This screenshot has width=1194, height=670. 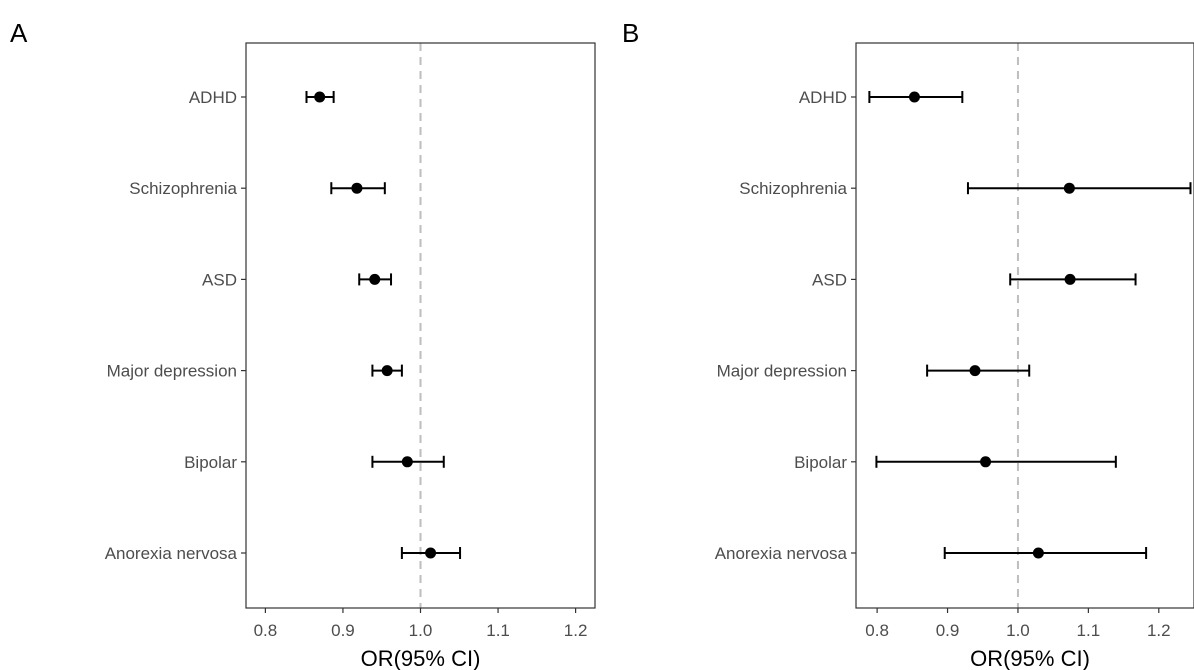 What do you see at coordinates (19, 33) in the screenshot?
I see `panel-tag: A` at bounding box center [19, 33].